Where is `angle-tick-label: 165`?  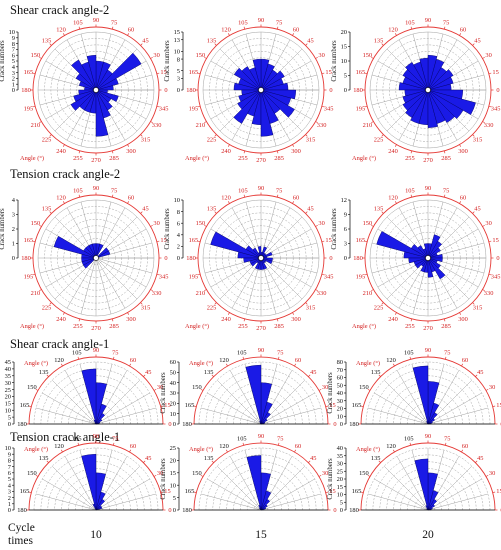 angle-tick-label: 165 is located at coordinates (190, 405).